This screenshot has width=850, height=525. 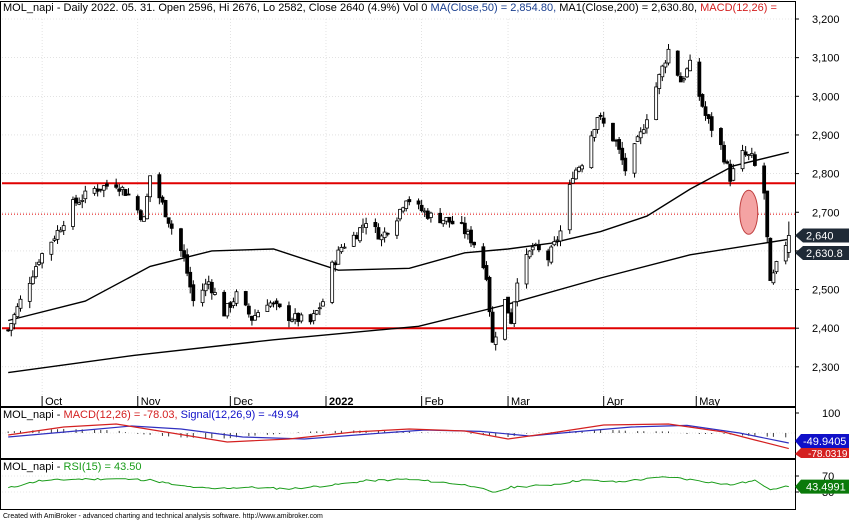 What do you see at coordinates (826, 136) in the screenshot?
I see `price-tick-label: 2,900` at bounding box center [826, 136].